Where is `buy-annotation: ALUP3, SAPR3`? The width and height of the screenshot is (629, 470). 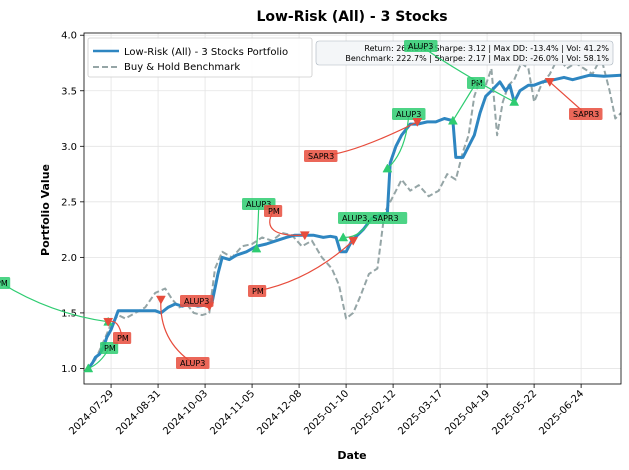 buy-annotation: ALUP3, SAPR3 is located at coordinates (373, 227).